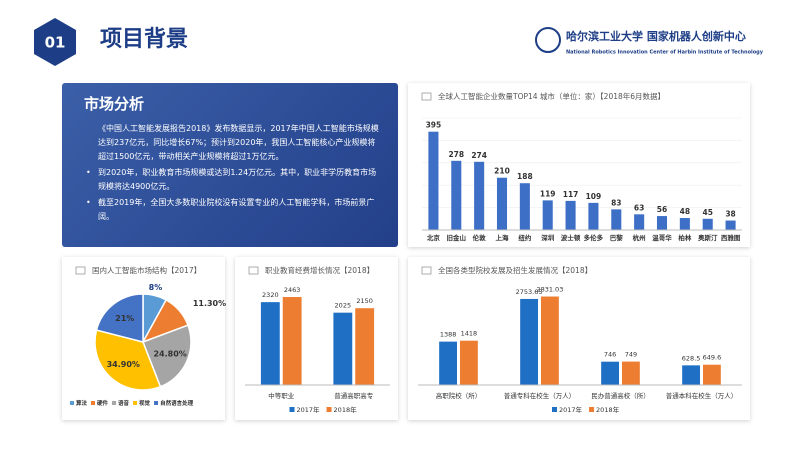 The height and width of the screenshot is (450, 800). I want to click on x-tick-label: 多伦多, so click(594, 237).